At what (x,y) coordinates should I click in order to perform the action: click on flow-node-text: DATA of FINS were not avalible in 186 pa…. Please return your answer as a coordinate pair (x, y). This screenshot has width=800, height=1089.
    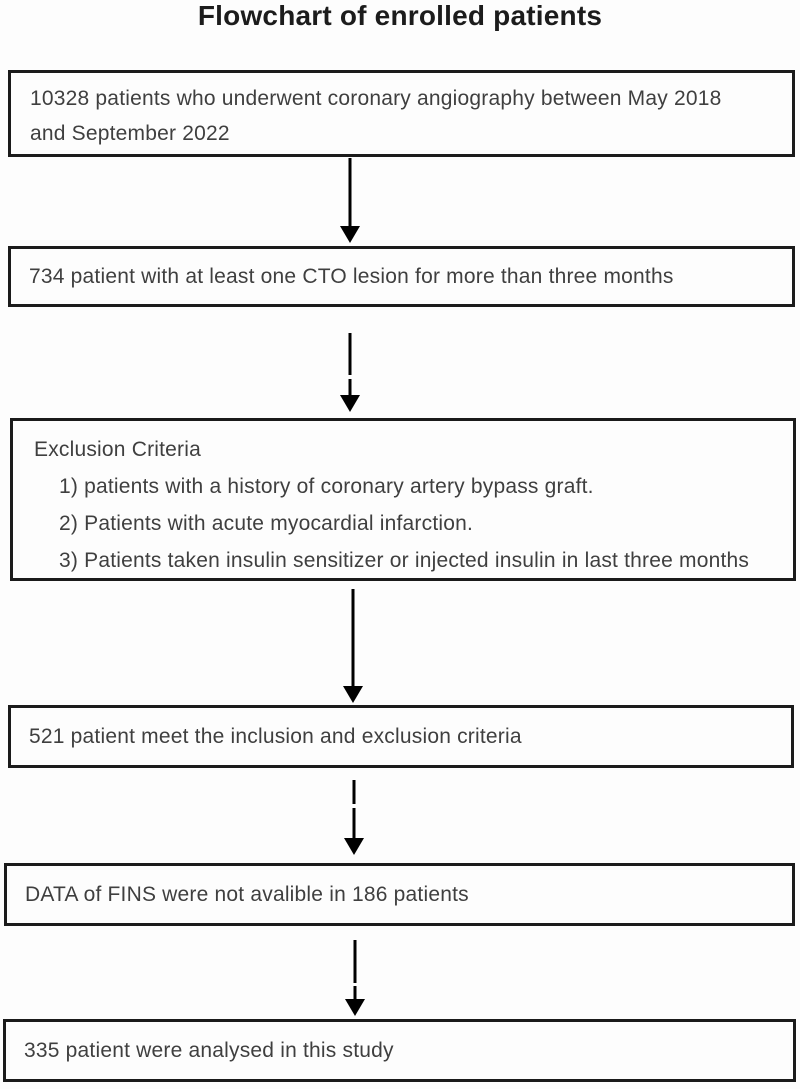
    Looking at the image, I should click on (247, 894).